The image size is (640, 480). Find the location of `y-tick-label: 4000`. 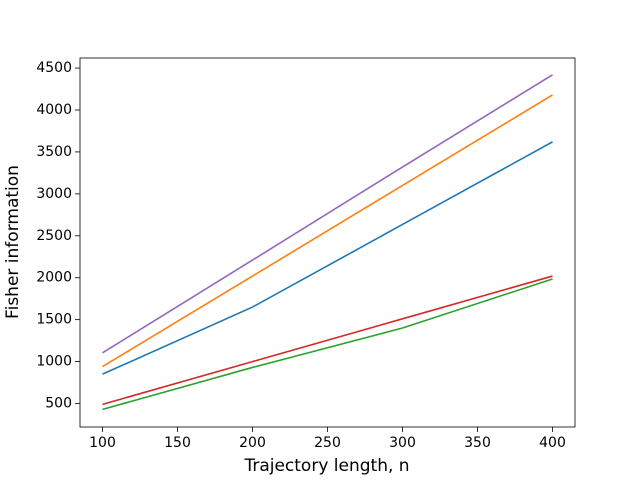

y-tick-label: 4000 is located at coordinates (54, 110).